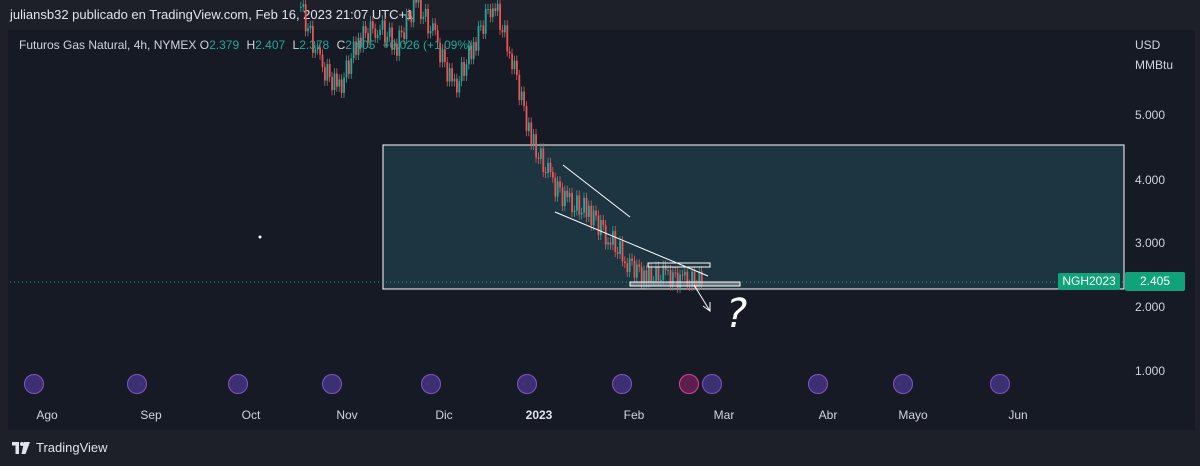 This screenshot has height=466, width=1200. I want to click on time-tick: Sep, so click(151, 415).